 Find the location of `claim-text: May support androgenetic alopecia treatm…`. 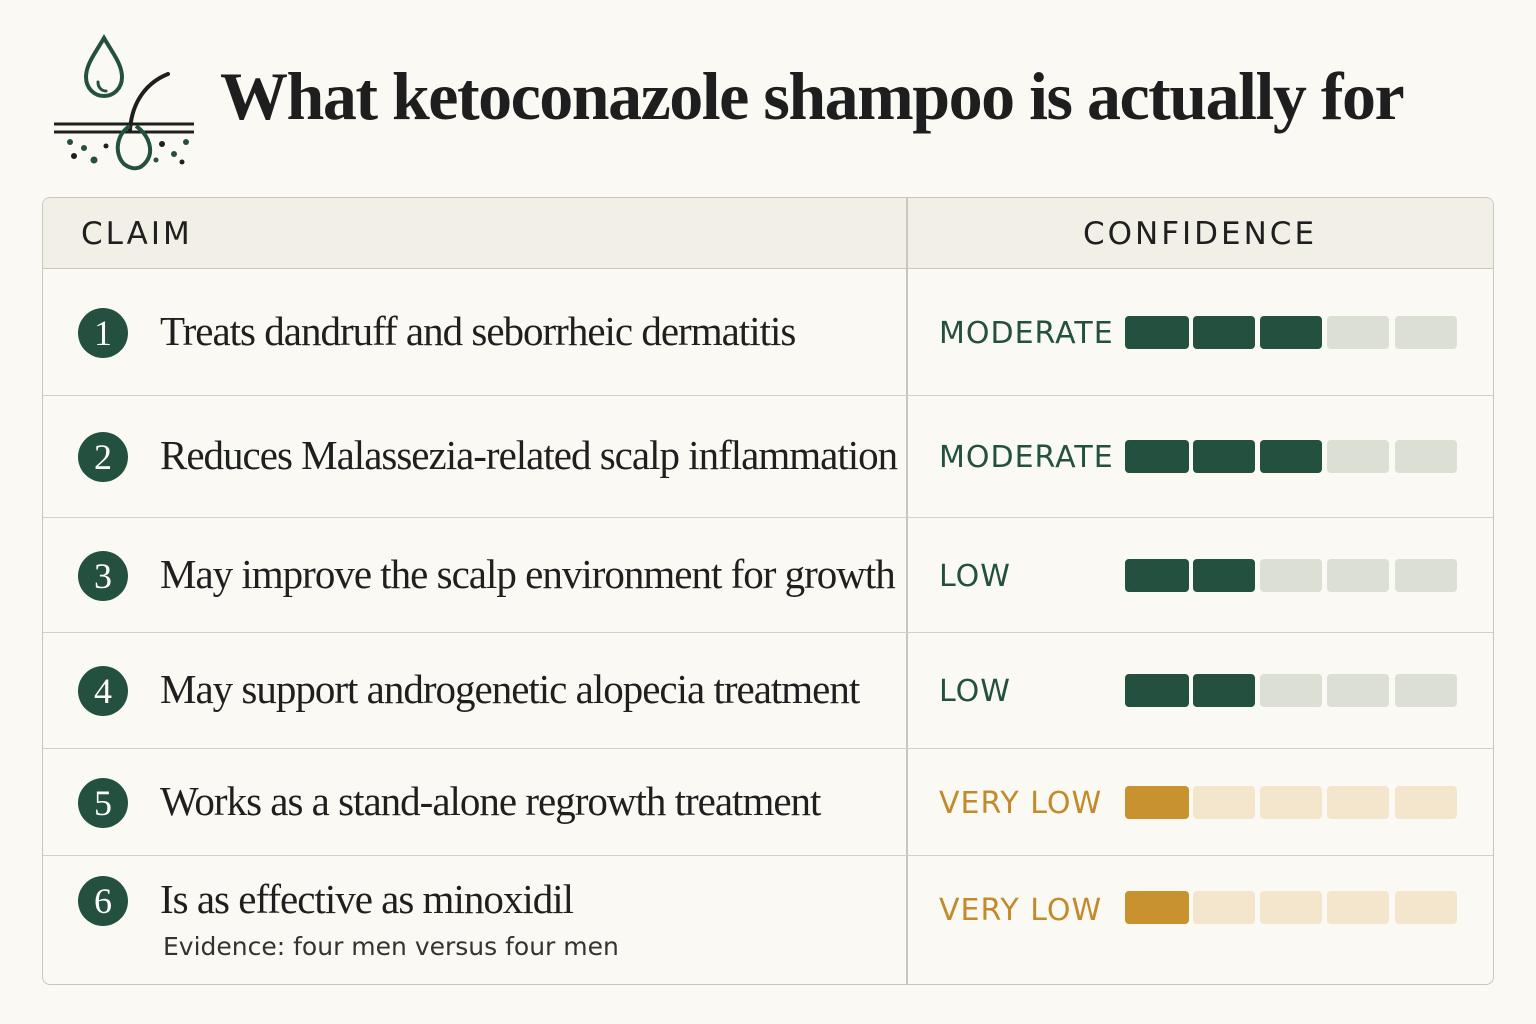

claim-text: May support androgenetic alopecia treatm… is located at coordinates (510, 689).